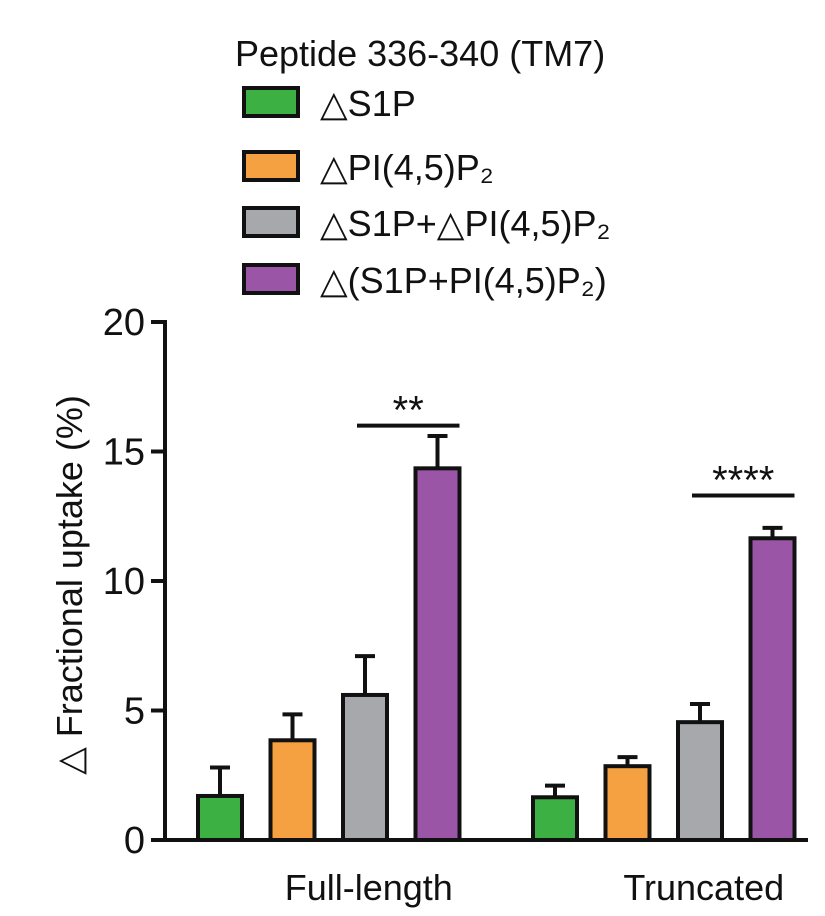 The height and width of the screenshot is (916, 825). What do you see at coordinates (124, 323) in the screenshot?
I see `y-tick-label: 20` at bounding box center [124, 323].